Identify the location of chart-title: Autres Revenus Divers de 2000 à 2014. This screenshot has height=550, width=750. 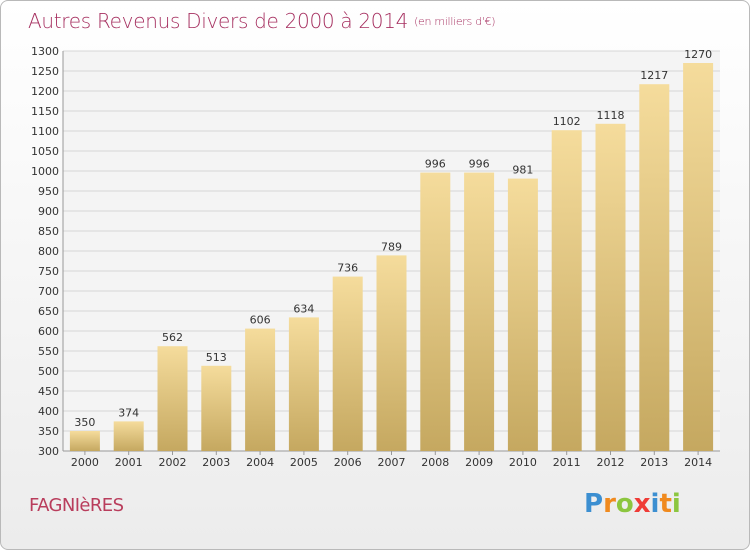
(218, 21).